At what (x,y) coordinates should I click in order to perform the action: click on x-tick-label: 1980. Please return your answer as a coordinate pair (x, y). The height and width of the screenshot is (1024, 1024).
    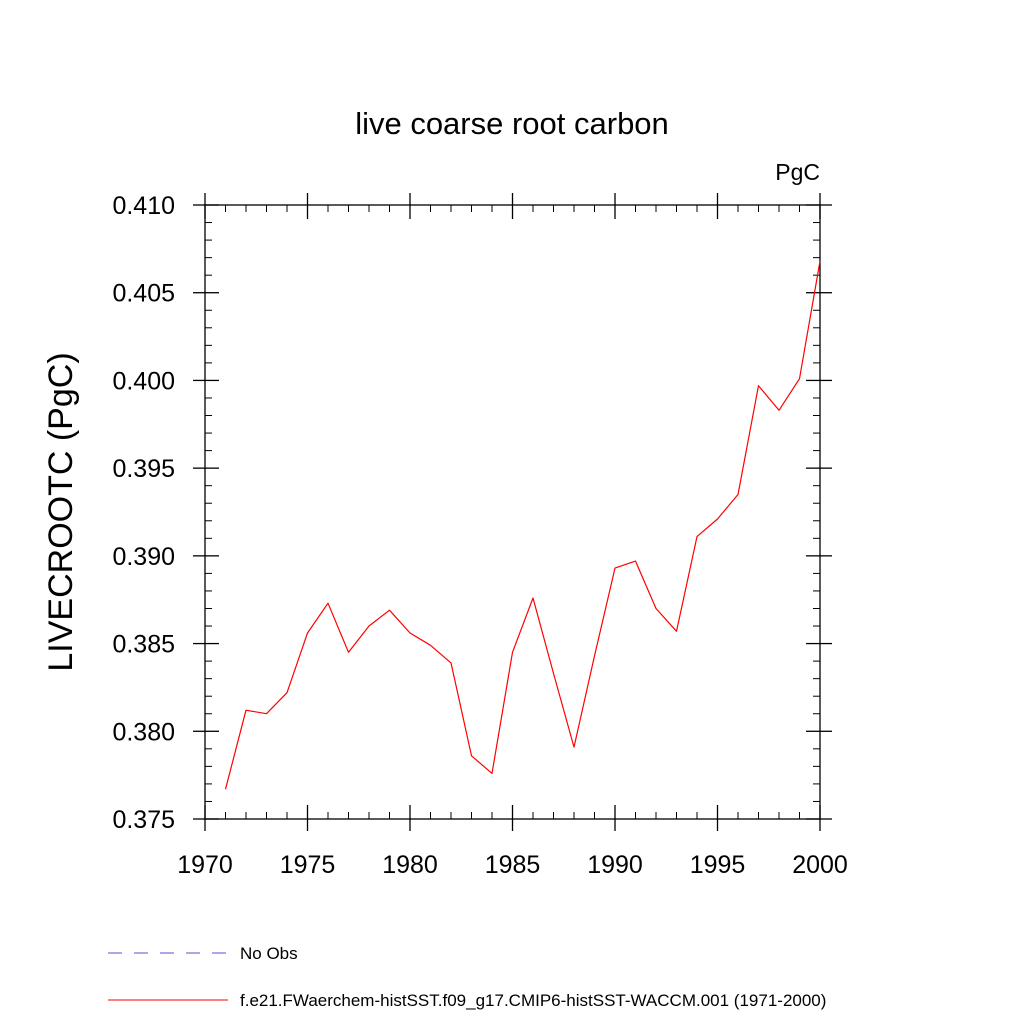
    Looking at the image, I should click on (410, 865).